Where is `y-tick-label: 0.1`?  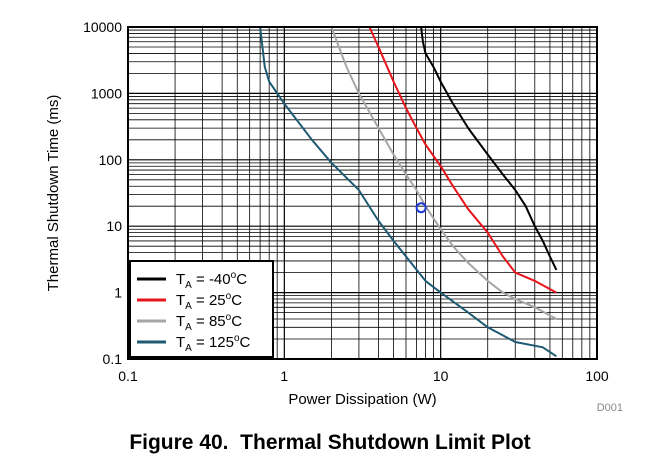 y-tick-label: 0.1 is located at coordinates (113, 359).